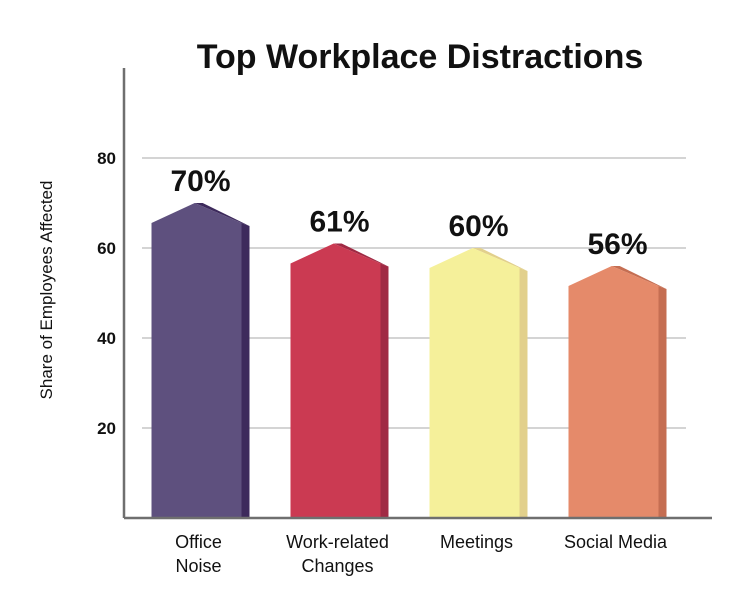 The width and height of the screenshot is (756, 598). What do you see at coordinates (106, 158) in the screenshot?
I see `y-tick-label: 80` at bounding box center [106, 158].